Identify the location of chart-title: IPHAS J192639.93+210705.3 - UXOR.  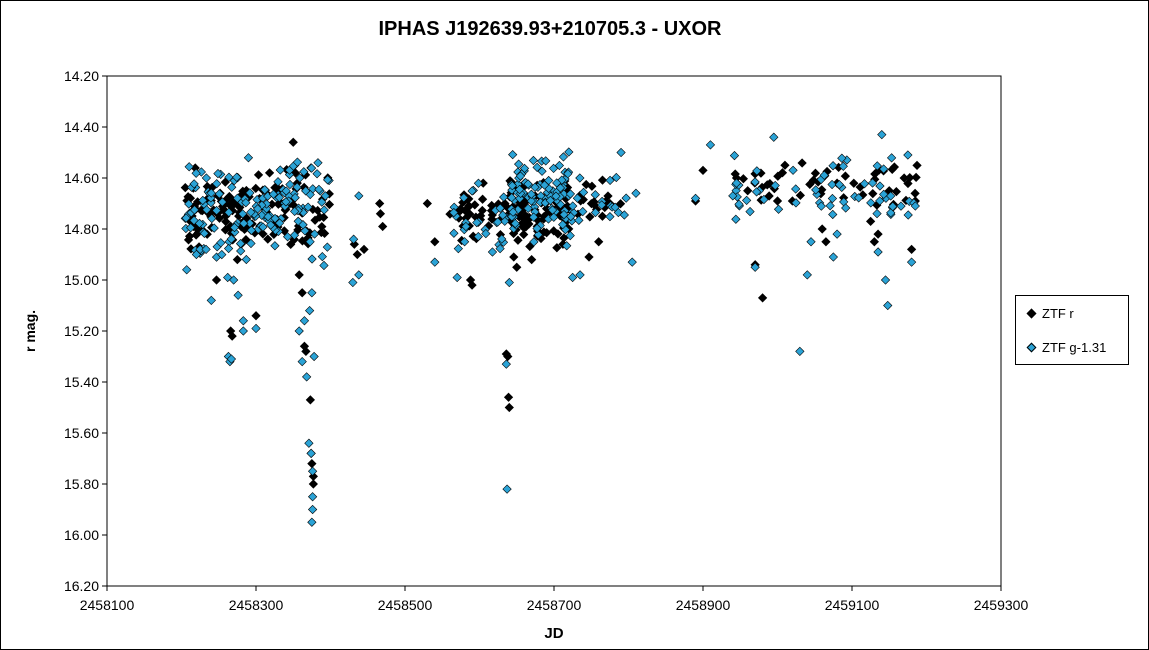
(550, 29).